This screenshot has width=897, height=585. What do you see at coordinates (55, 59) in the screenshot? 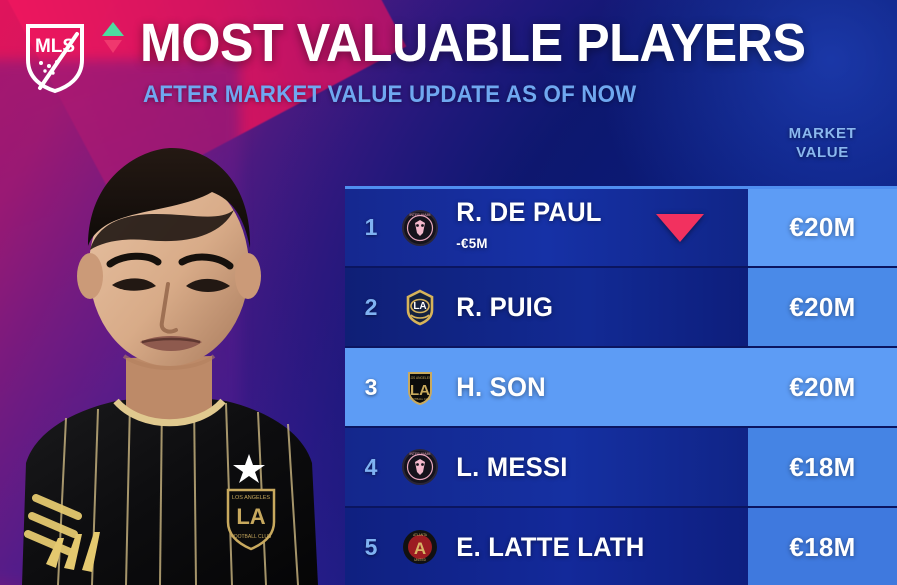
I see `mls-shield-logo: MLS` at bounding box center [55, 59].